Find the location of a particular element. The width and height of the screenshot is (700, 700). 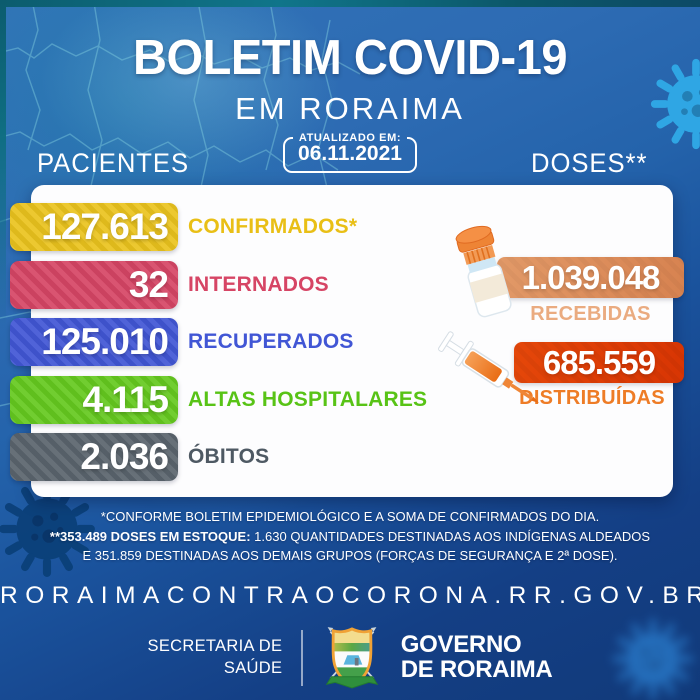

altas-label: ALTAS HOSPITALARES is located at coordinates (308, 399).